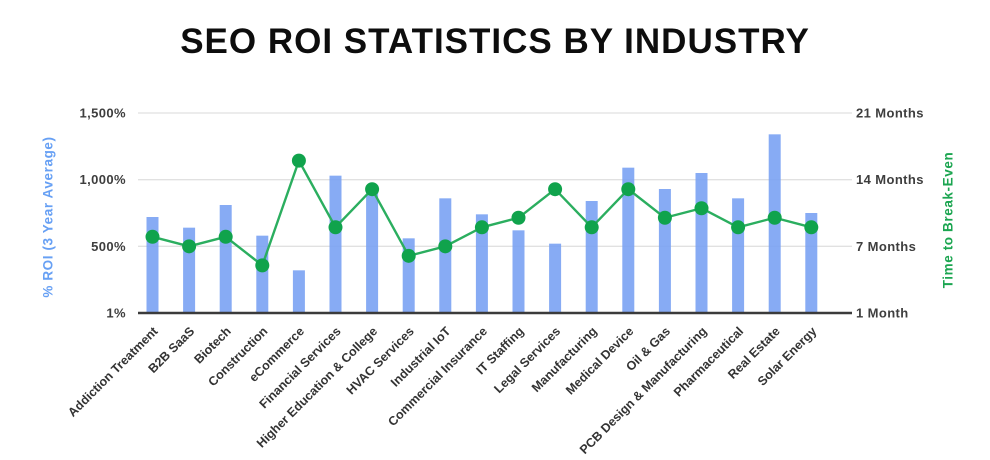 The height and width of the screenshot is (460, 990). I want to click on left-axis-title: % ROI (3 Year Average), so click(48, 217).